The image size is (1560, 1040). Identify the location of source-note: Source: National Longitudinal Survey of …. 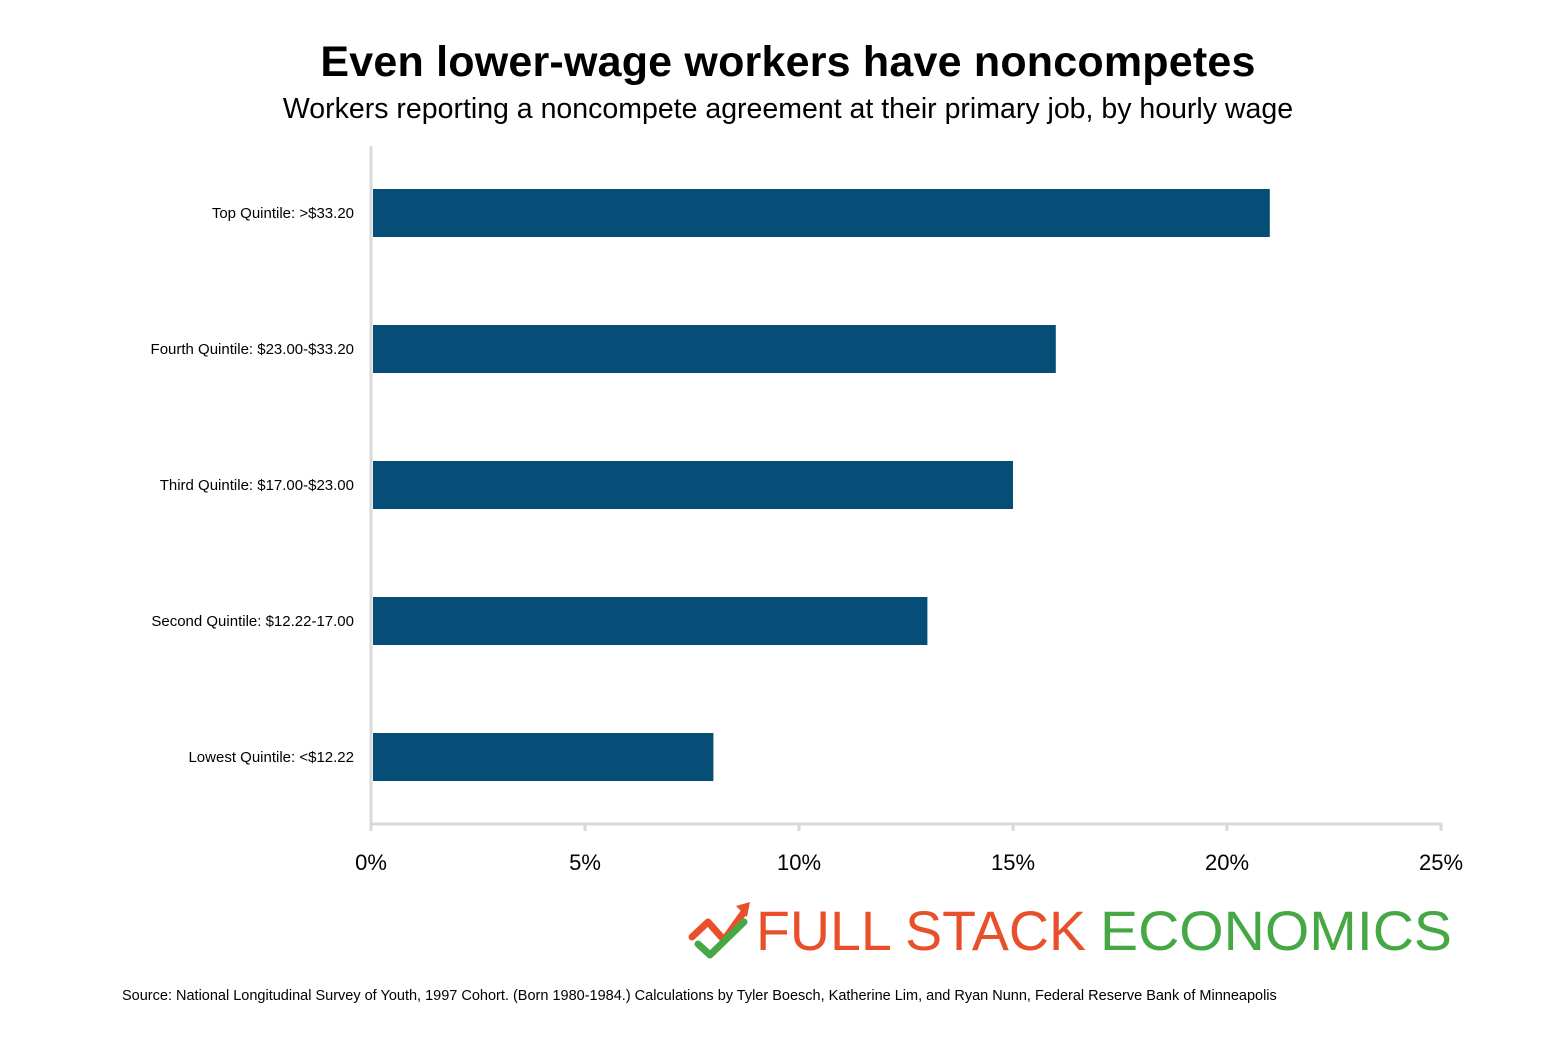
(699, 996).